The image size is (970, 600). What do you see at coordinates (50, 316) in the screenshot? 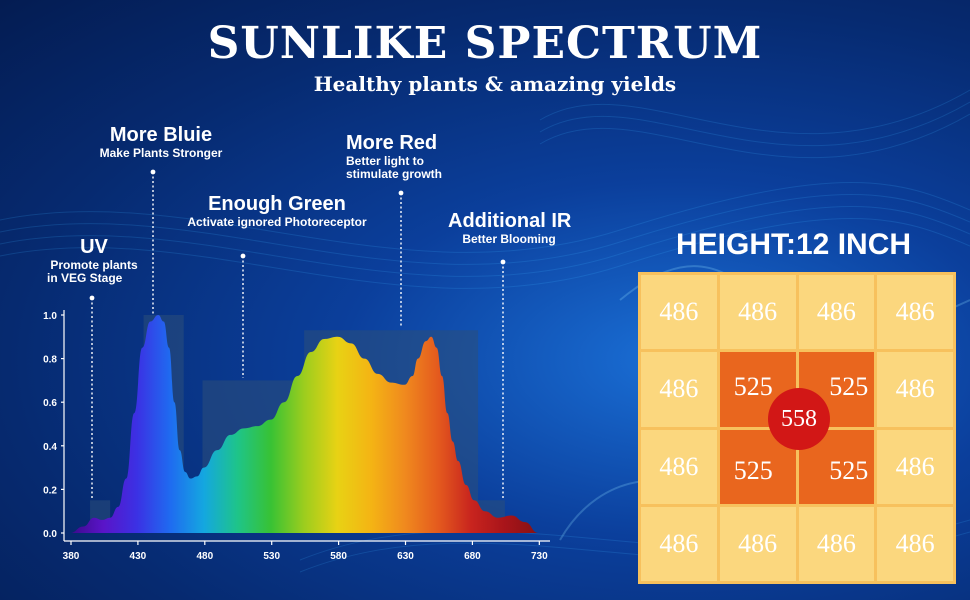
I see `y-tick-label: 1.0` at bounding box center [50, 316].